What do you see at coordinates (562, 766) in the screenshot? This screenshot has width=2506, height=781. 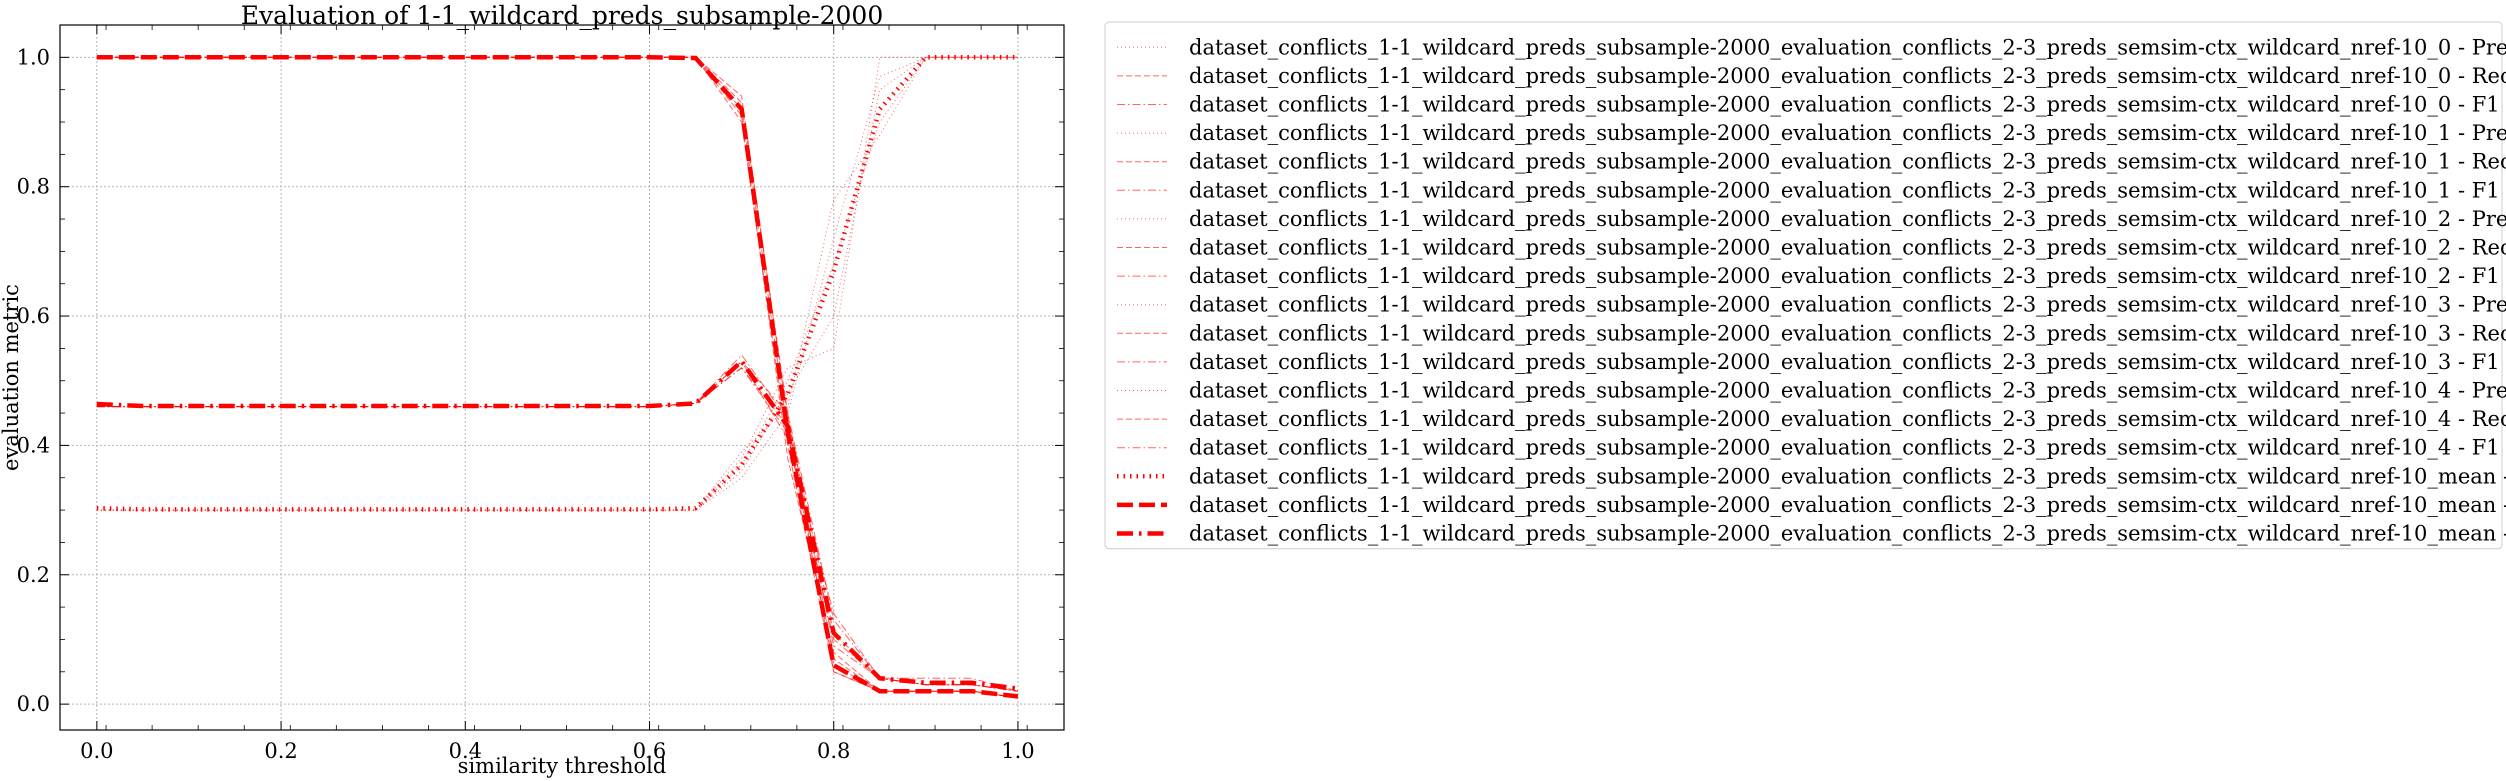 I see `x-axis-label: similarity threshold` at bounding box center [562, 766].